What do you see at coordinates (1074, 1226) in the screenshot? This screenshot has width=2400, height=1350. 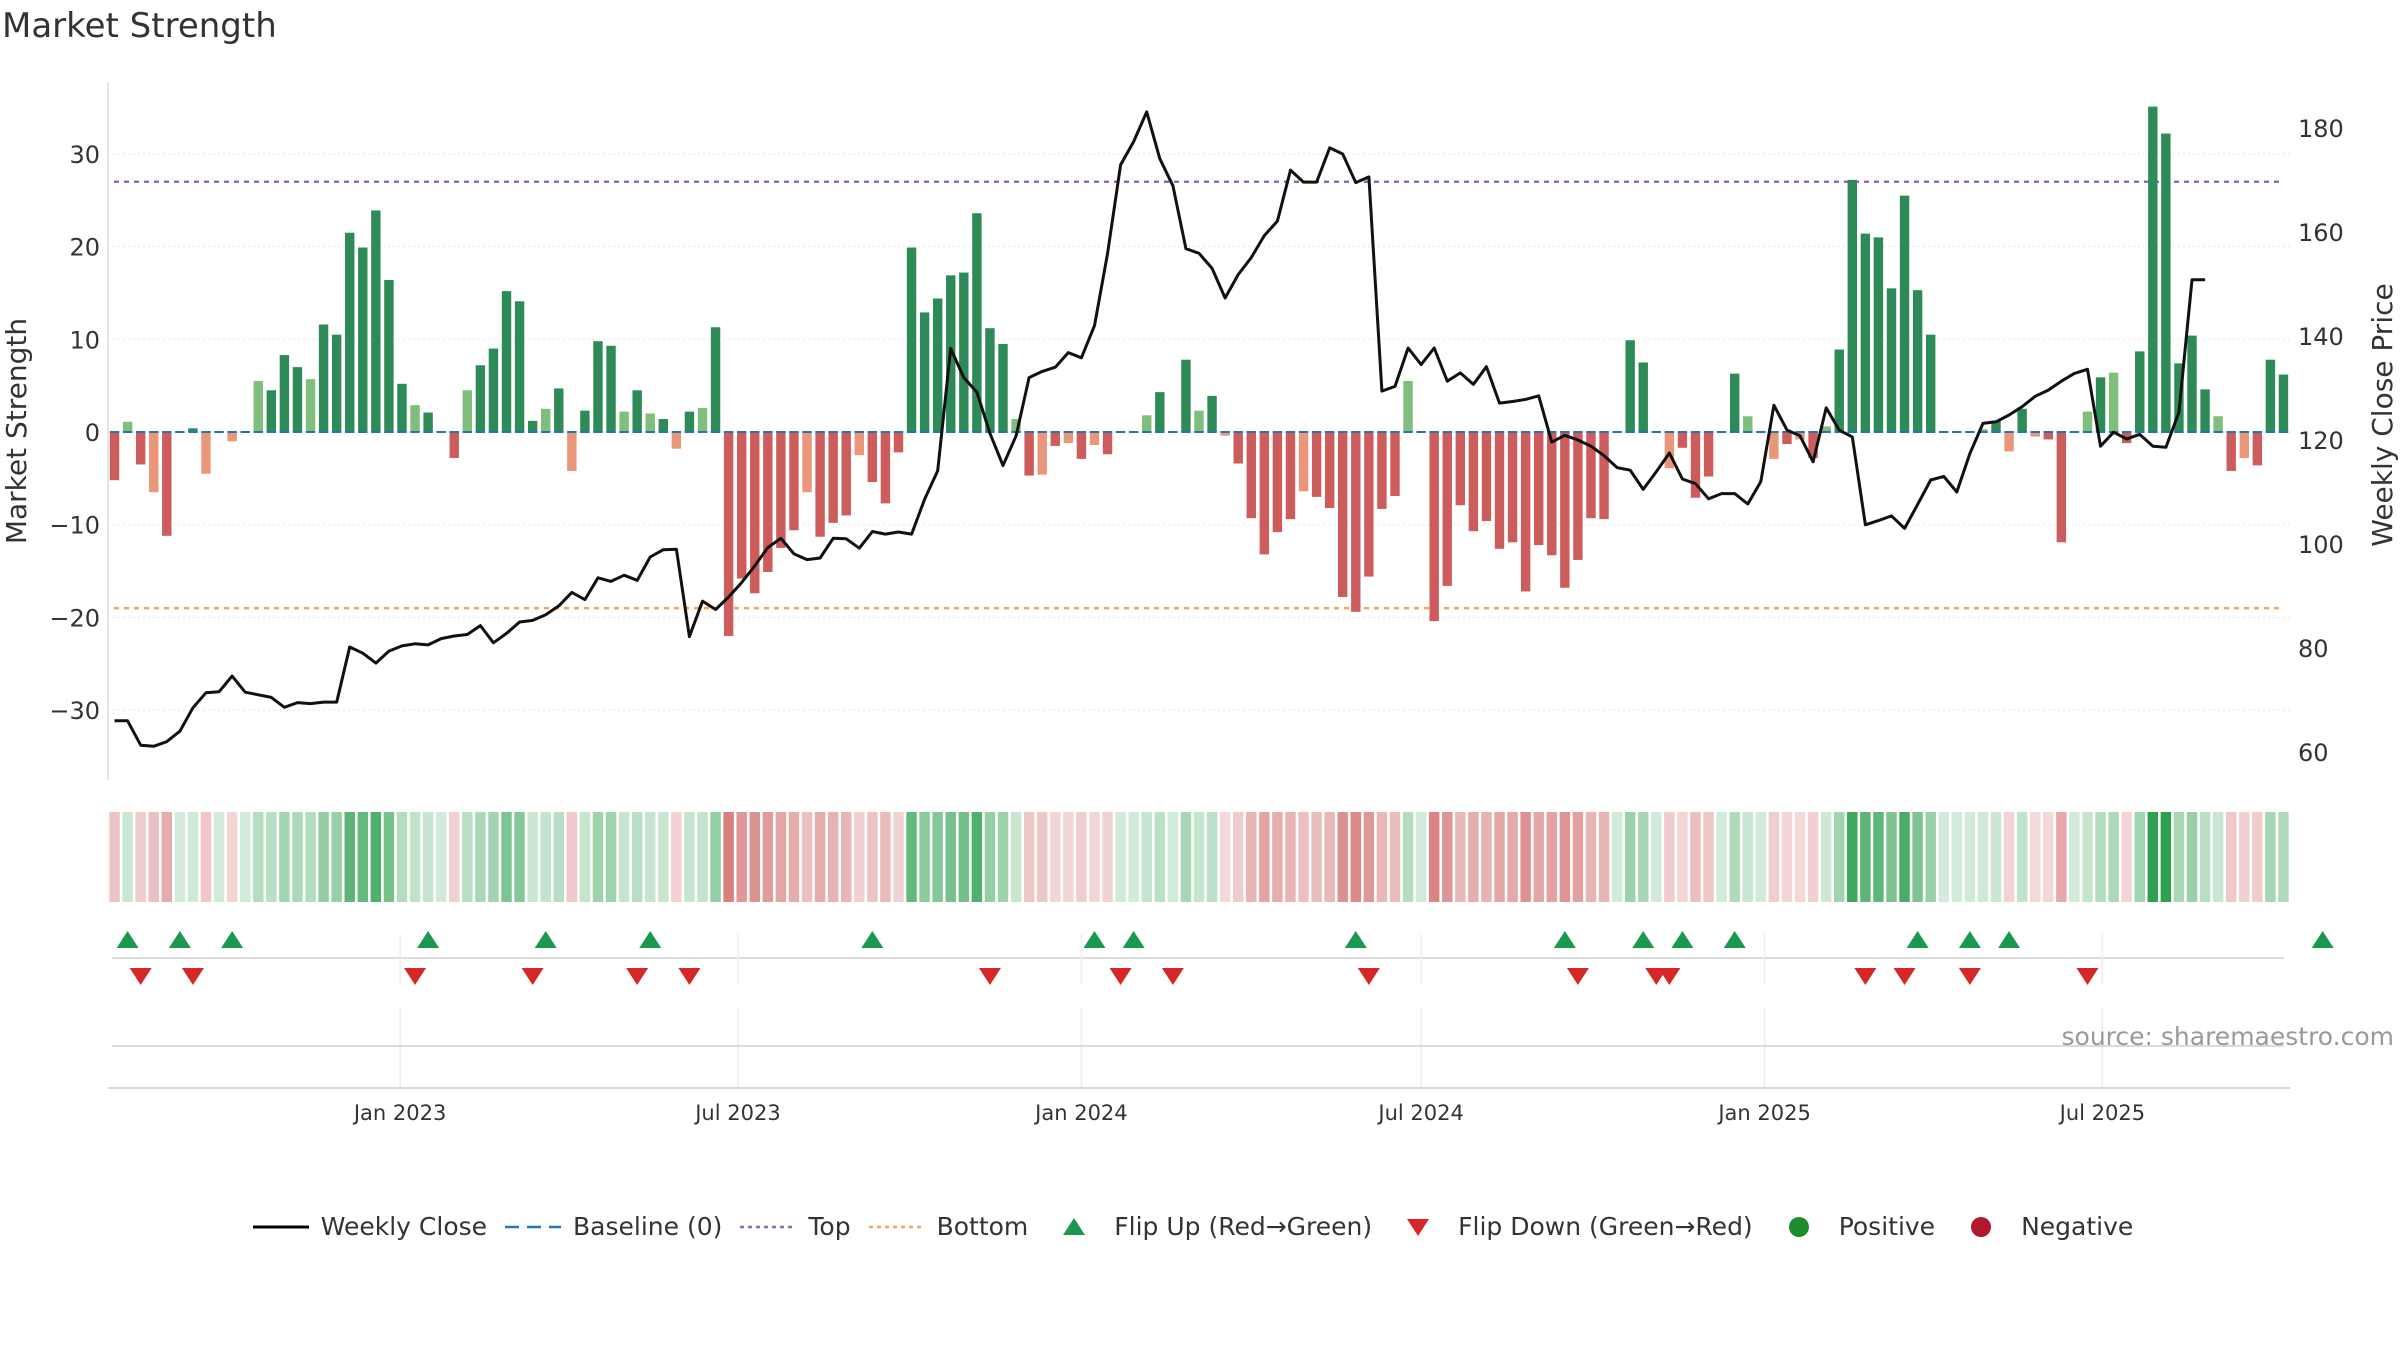 I see `triangle-up-icon` at bounding box center [1074, 1226].